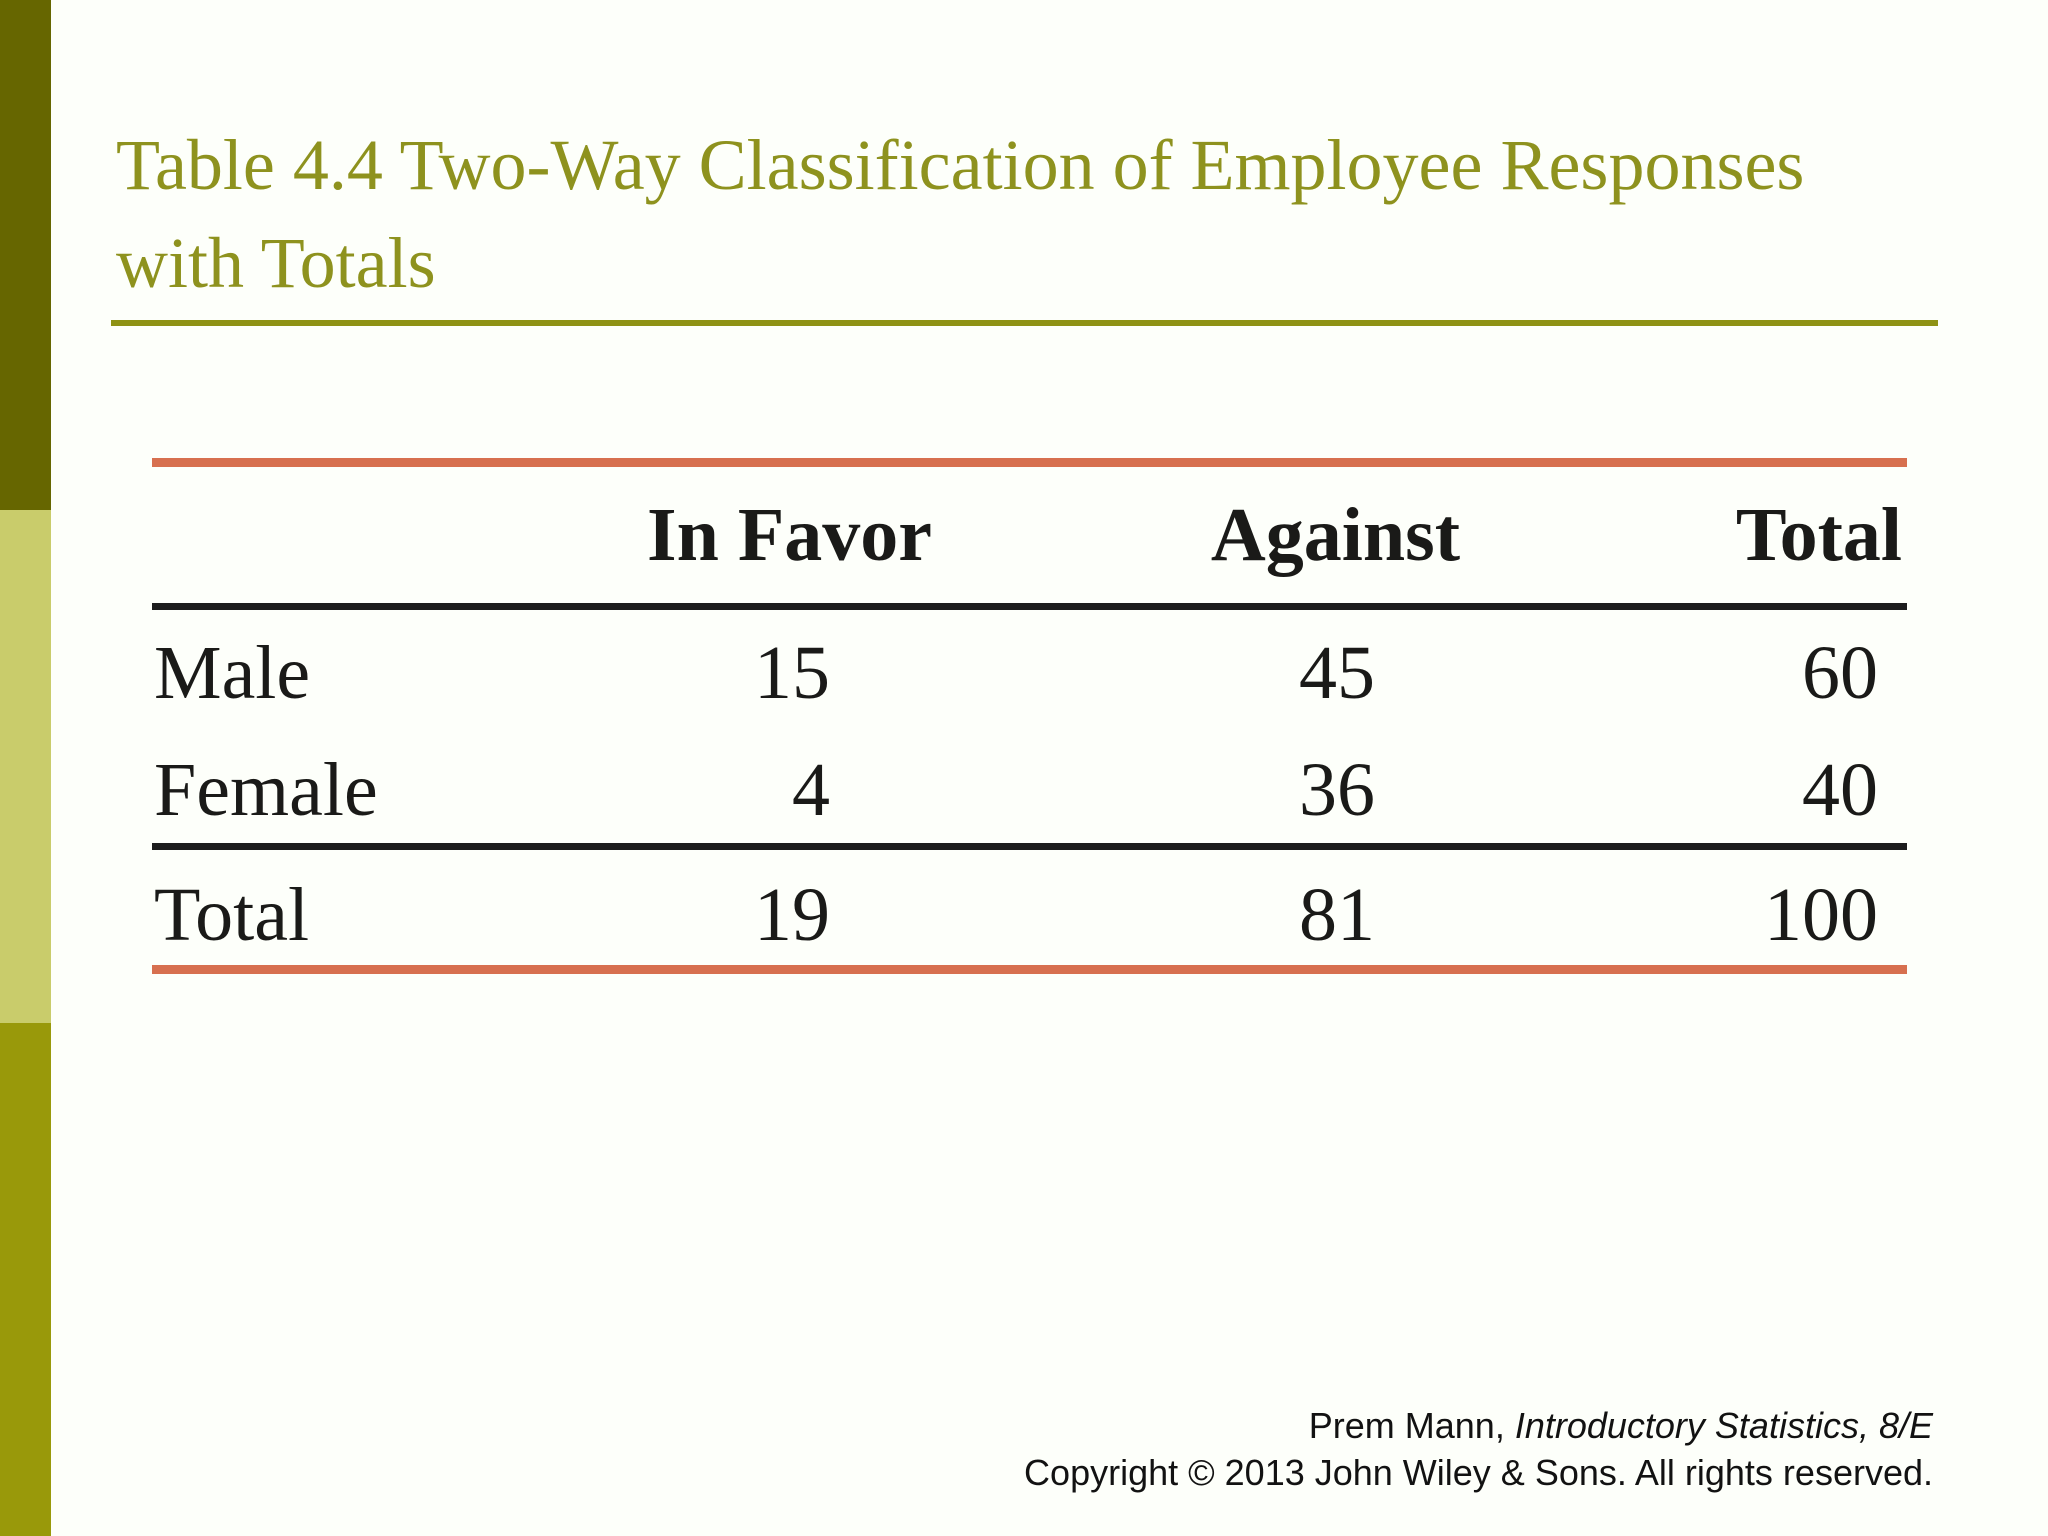 This screenshot has height=1536, width=2048. I want to click on slide-title-line2: with Totals, so click(276, 263).